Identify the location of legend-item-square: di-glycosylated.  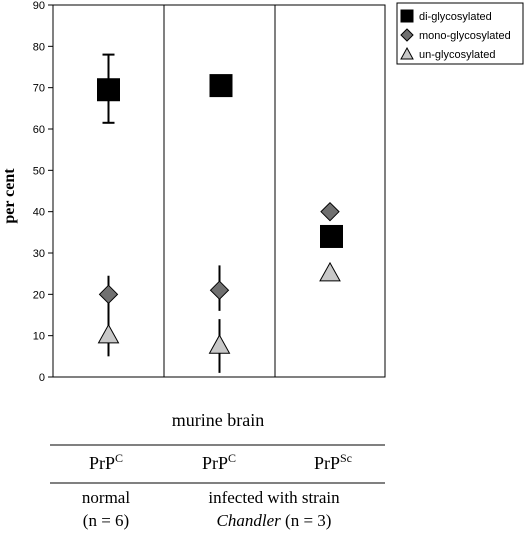
(446, 16).